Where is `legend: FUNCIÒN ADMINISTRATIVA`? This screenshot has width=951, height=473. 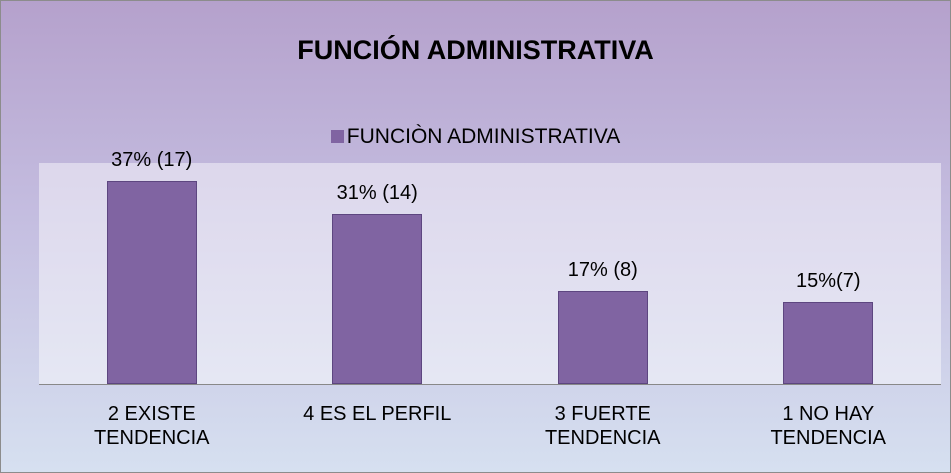 legend: FUNCIÒN ADMINISTRATIVA is located at coordinates (475, 137).